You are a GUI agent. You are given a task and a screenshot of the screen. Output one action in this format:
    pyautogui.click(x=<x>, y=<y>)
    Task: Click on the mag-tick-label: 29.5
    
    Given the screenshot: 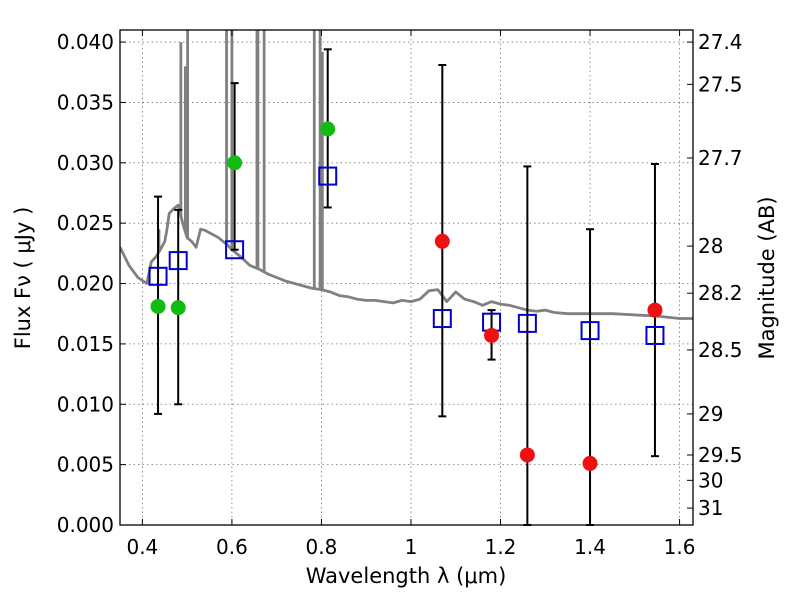 What is the action you would take?
    pyautogui.click(x=720, y=455)
    